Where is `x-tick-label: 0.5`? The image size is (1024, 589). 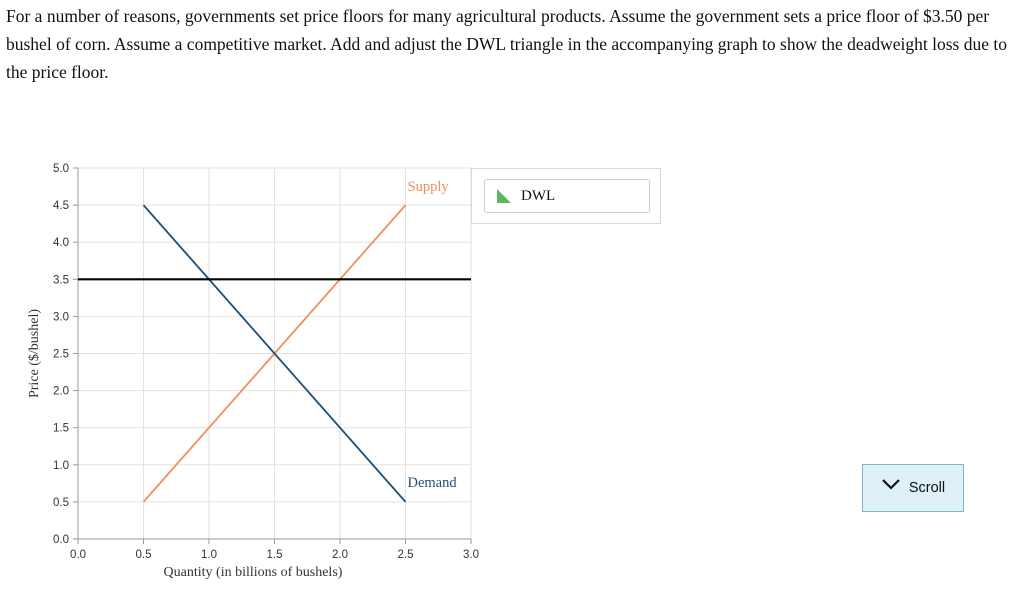
x-tick-label: 0.5 is located at coordinates (144, 555).